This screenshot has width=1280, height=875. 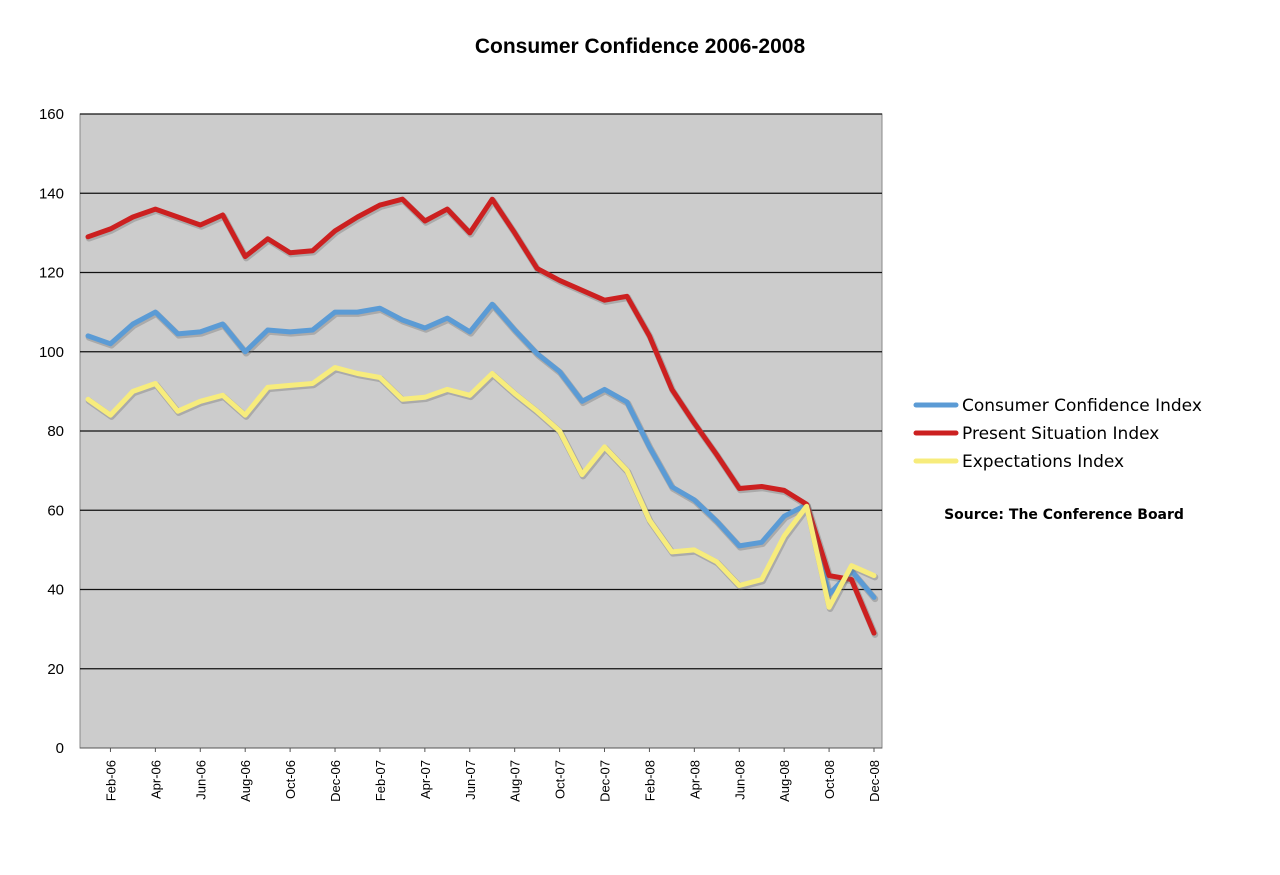 What do you see at coordinates (245, 781) in the screenshot?
I see `x-tick-label: Aug-06` at bounding box center [245, 781].